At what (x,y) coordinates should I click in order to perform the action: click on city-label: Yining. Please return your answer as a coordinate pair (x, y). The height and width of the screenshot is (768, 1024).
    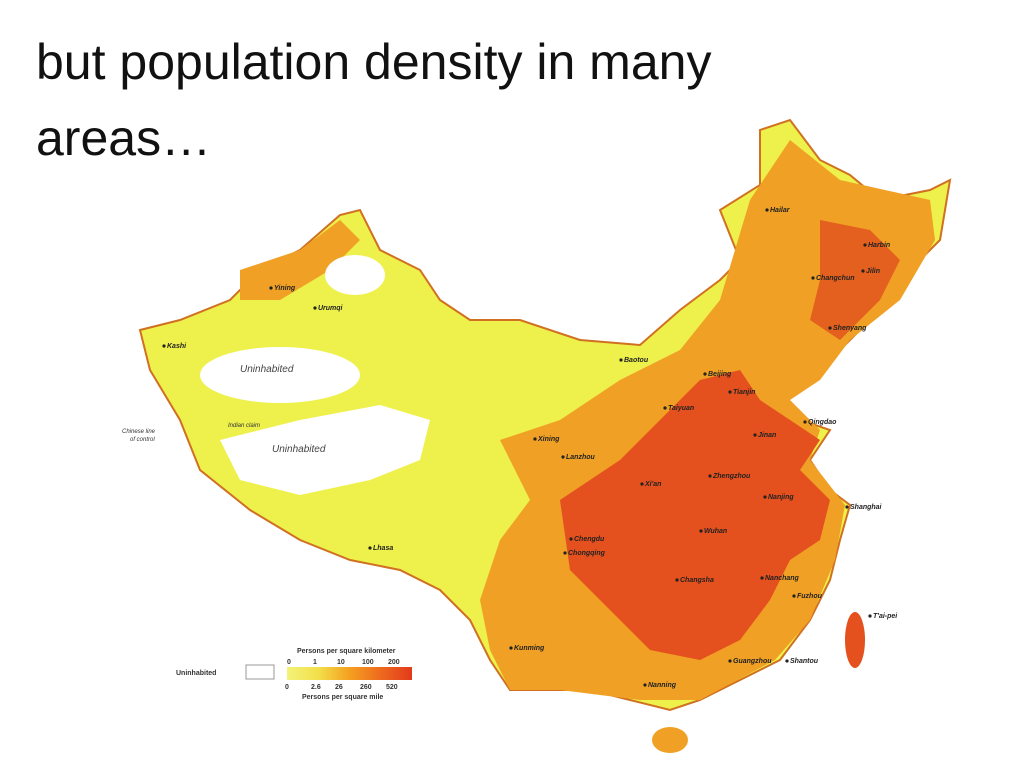
    Looking at the image, I should click on (285, 288).